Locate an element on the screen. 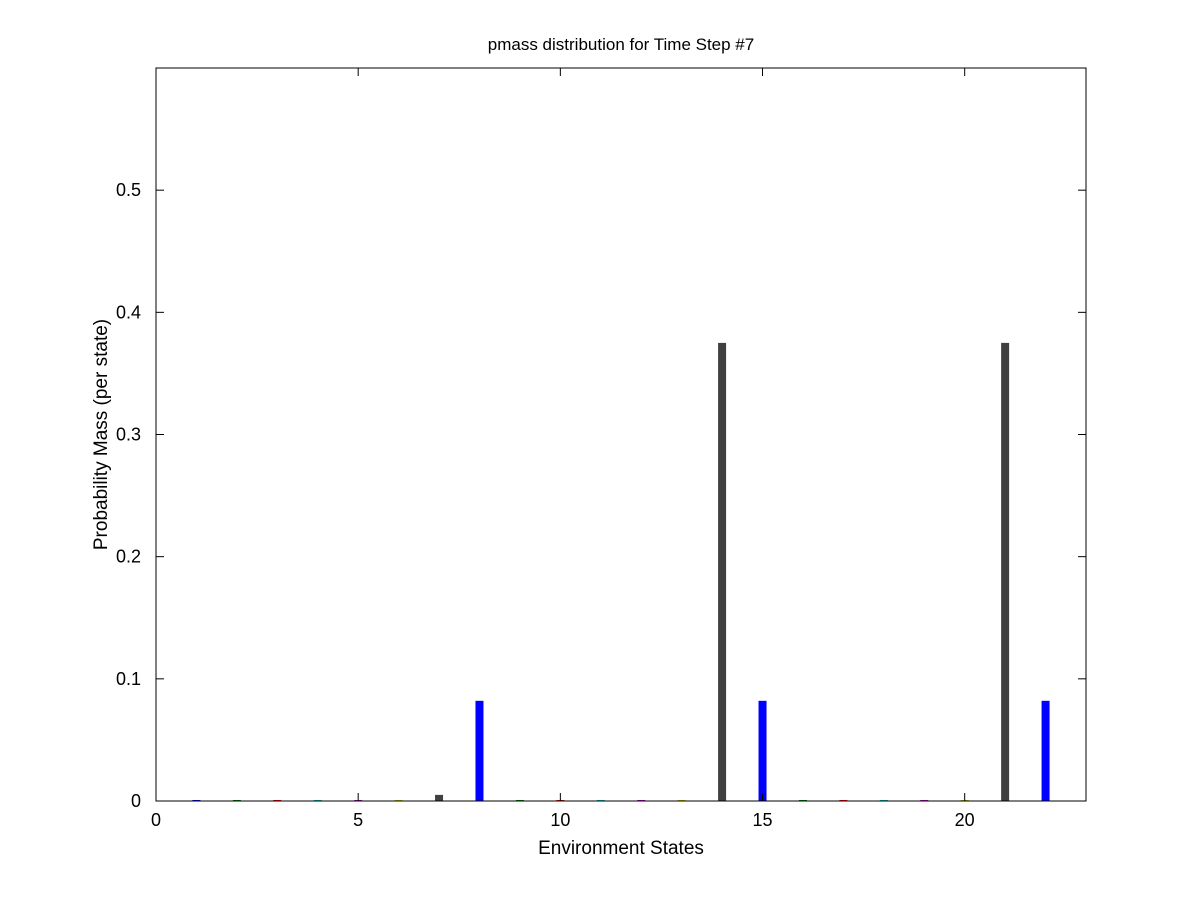 This screenshot has width=1200, height=900. y-tick-label: 0.5 is located at coordinates (128, 190).